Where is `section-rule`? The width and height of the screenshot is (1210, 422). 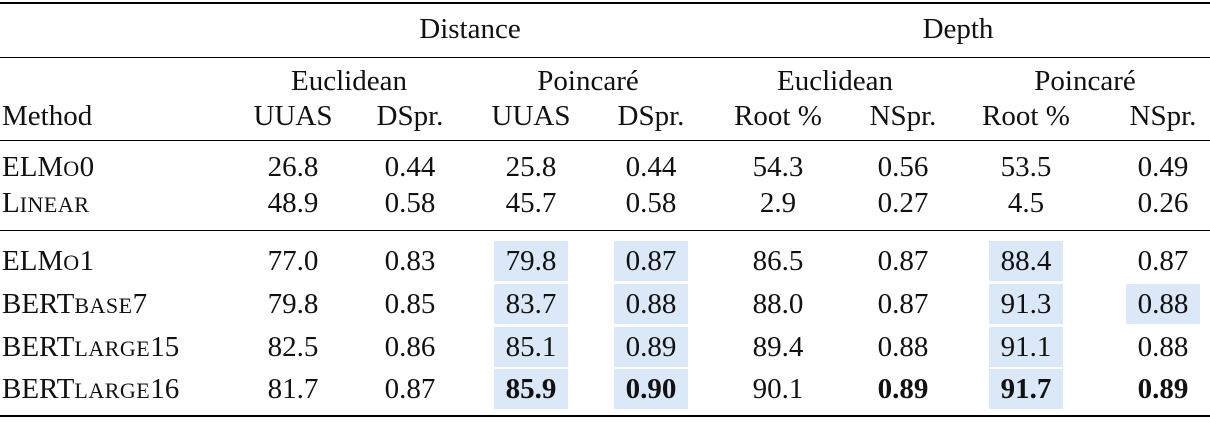
section-rule is located at coordinates (605, 230).